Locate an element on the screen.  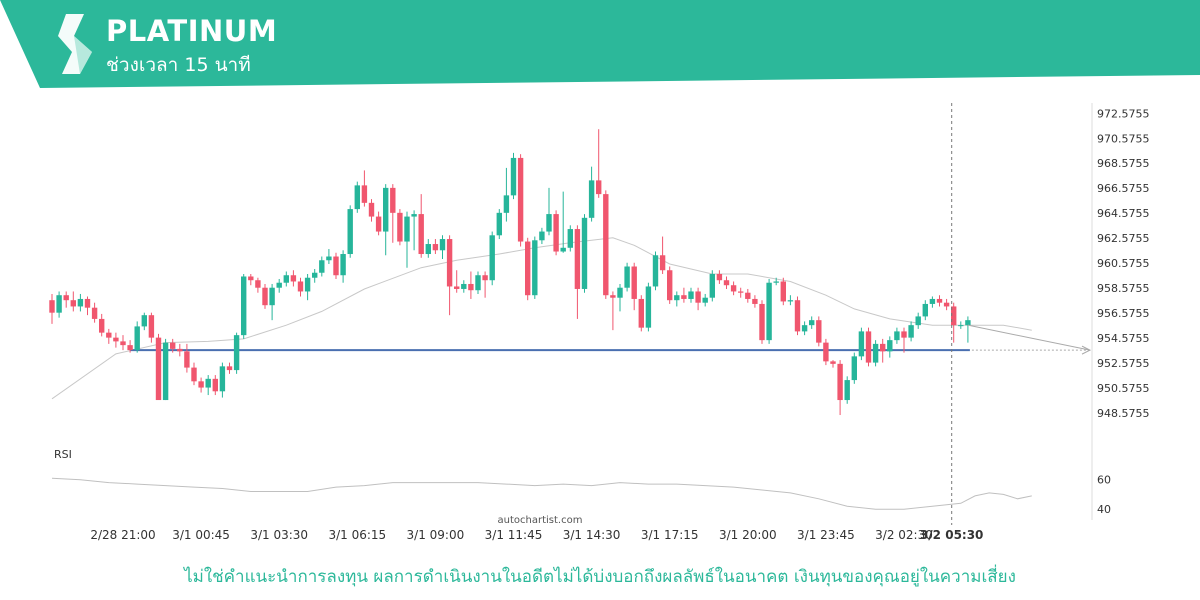
banner-background is located at coordinates (600, 44).